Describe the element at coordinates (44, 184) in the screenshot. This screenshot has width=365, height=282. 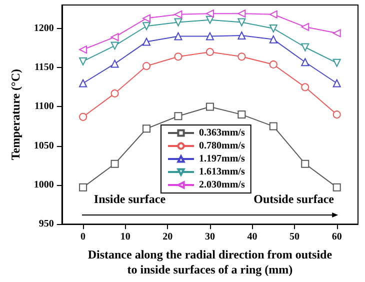
I see `y-tick-label: 1000` at that location.